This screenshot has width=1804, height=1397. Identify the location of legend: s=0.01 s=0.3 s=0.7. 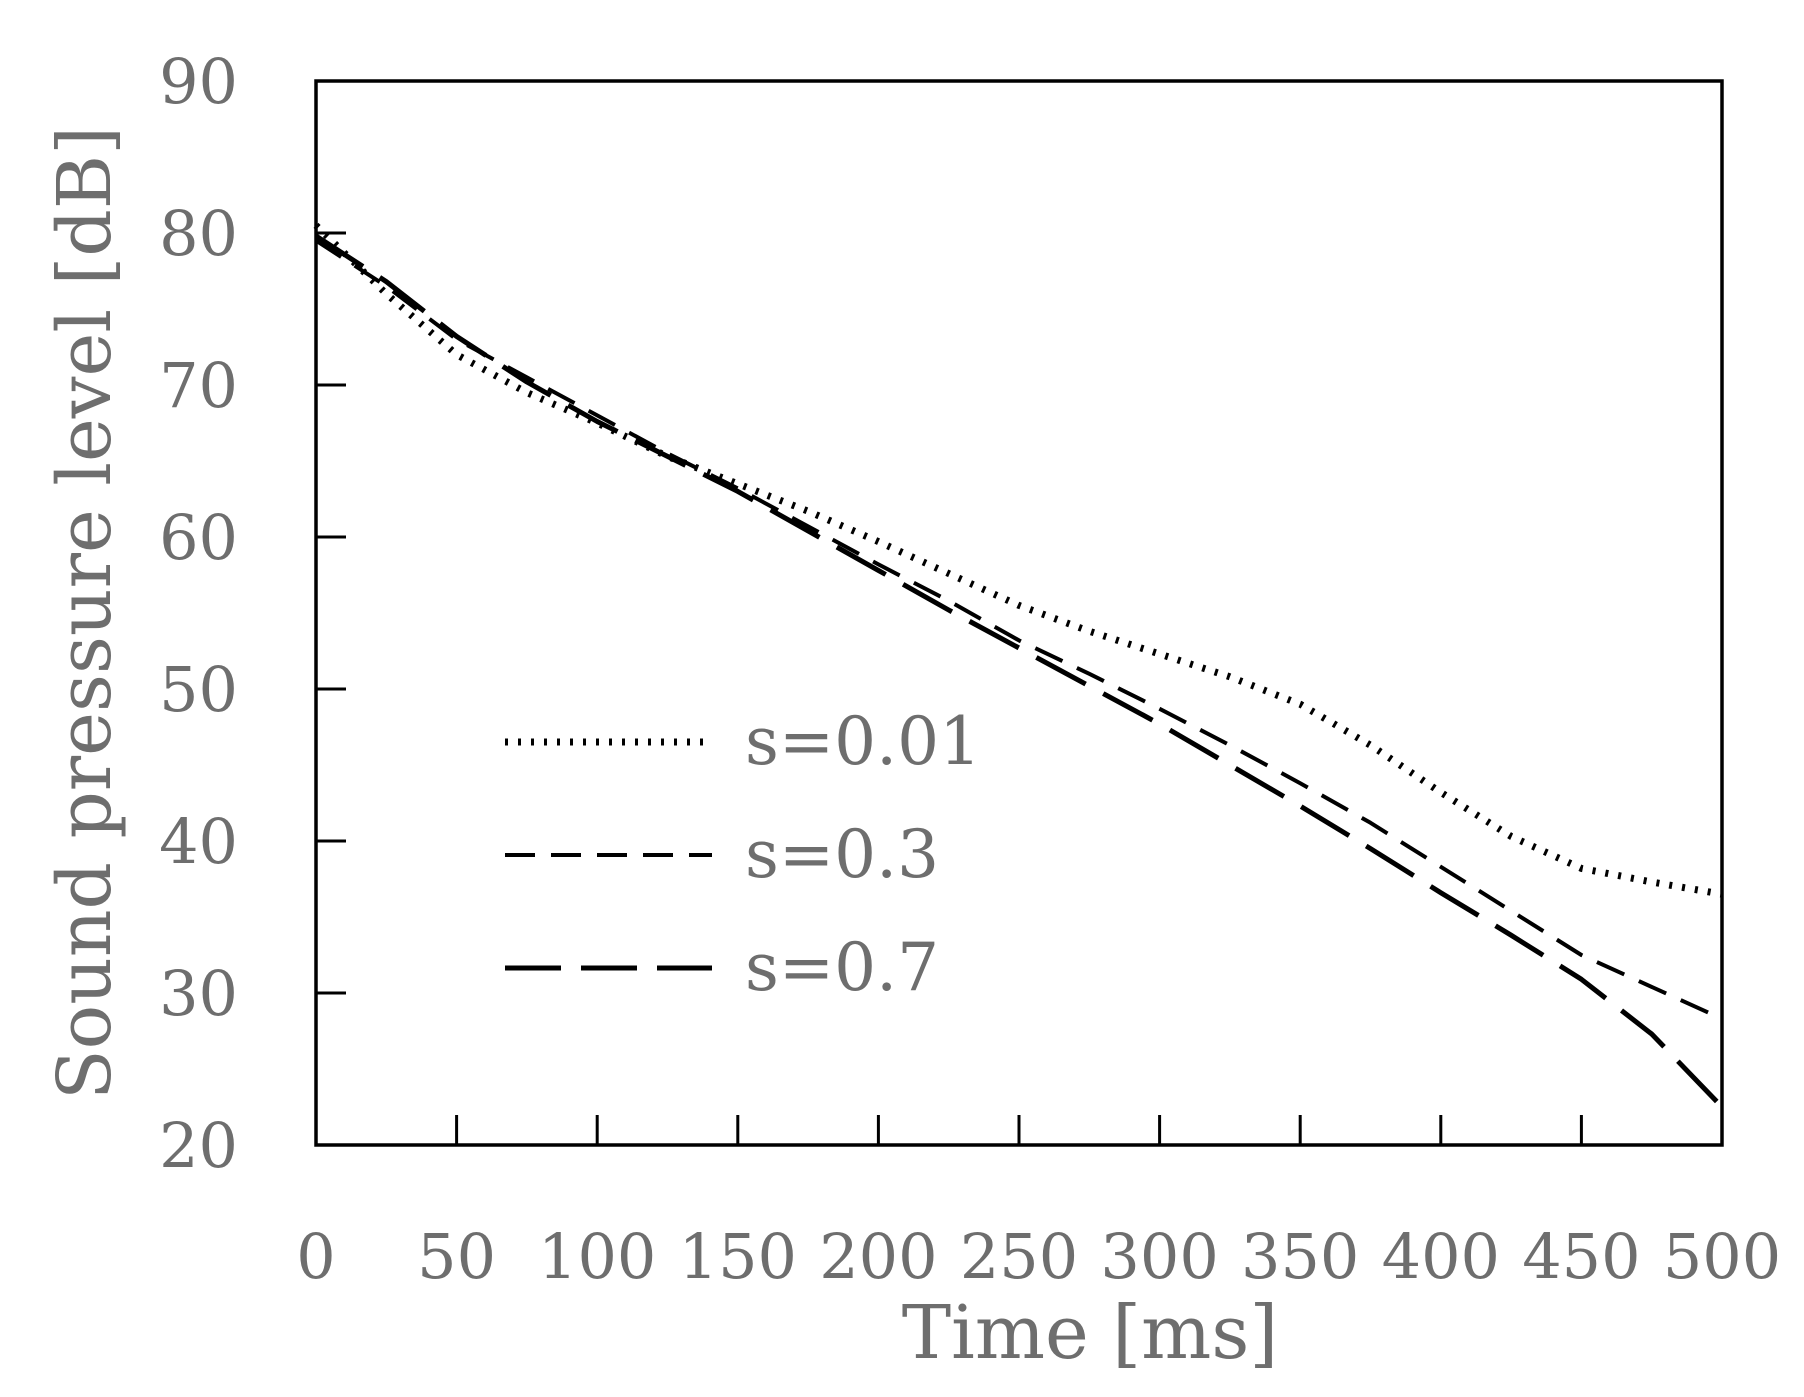
(743, 854).